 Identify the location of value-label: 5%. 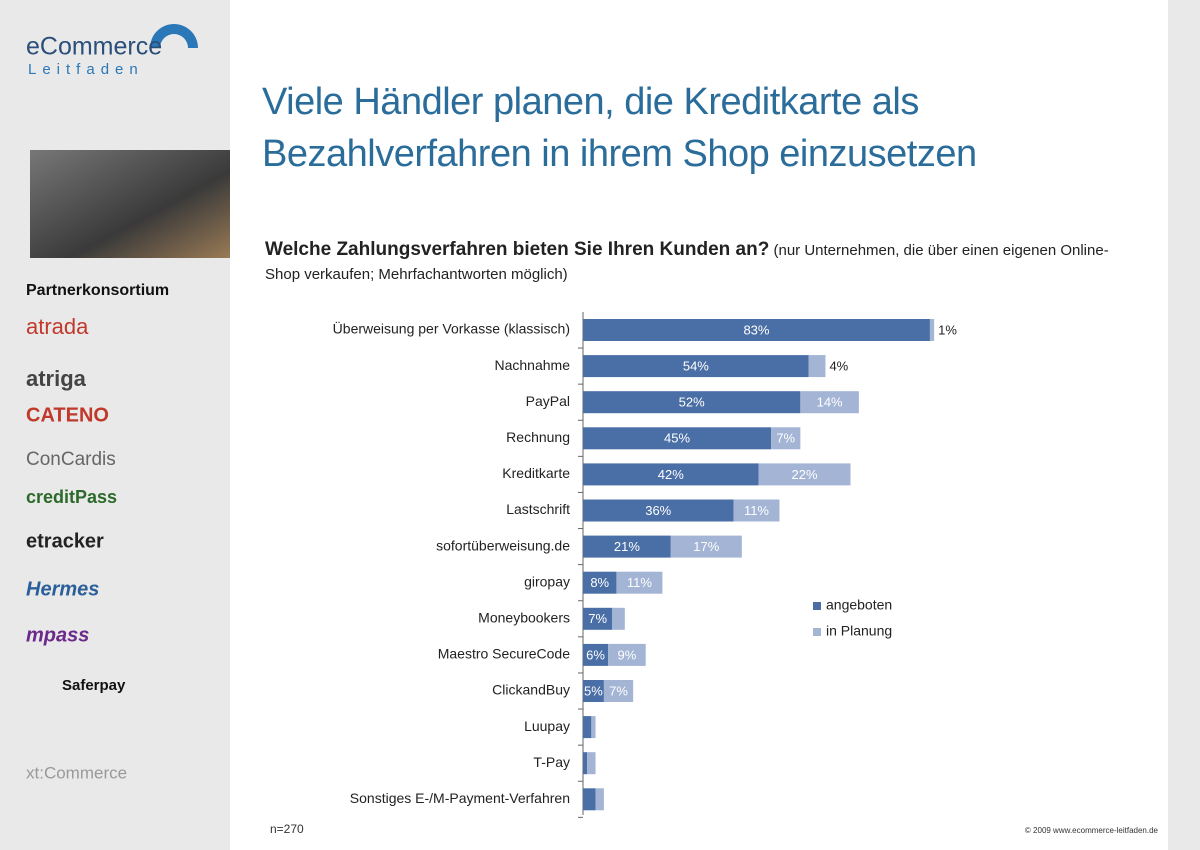
(593, 690).